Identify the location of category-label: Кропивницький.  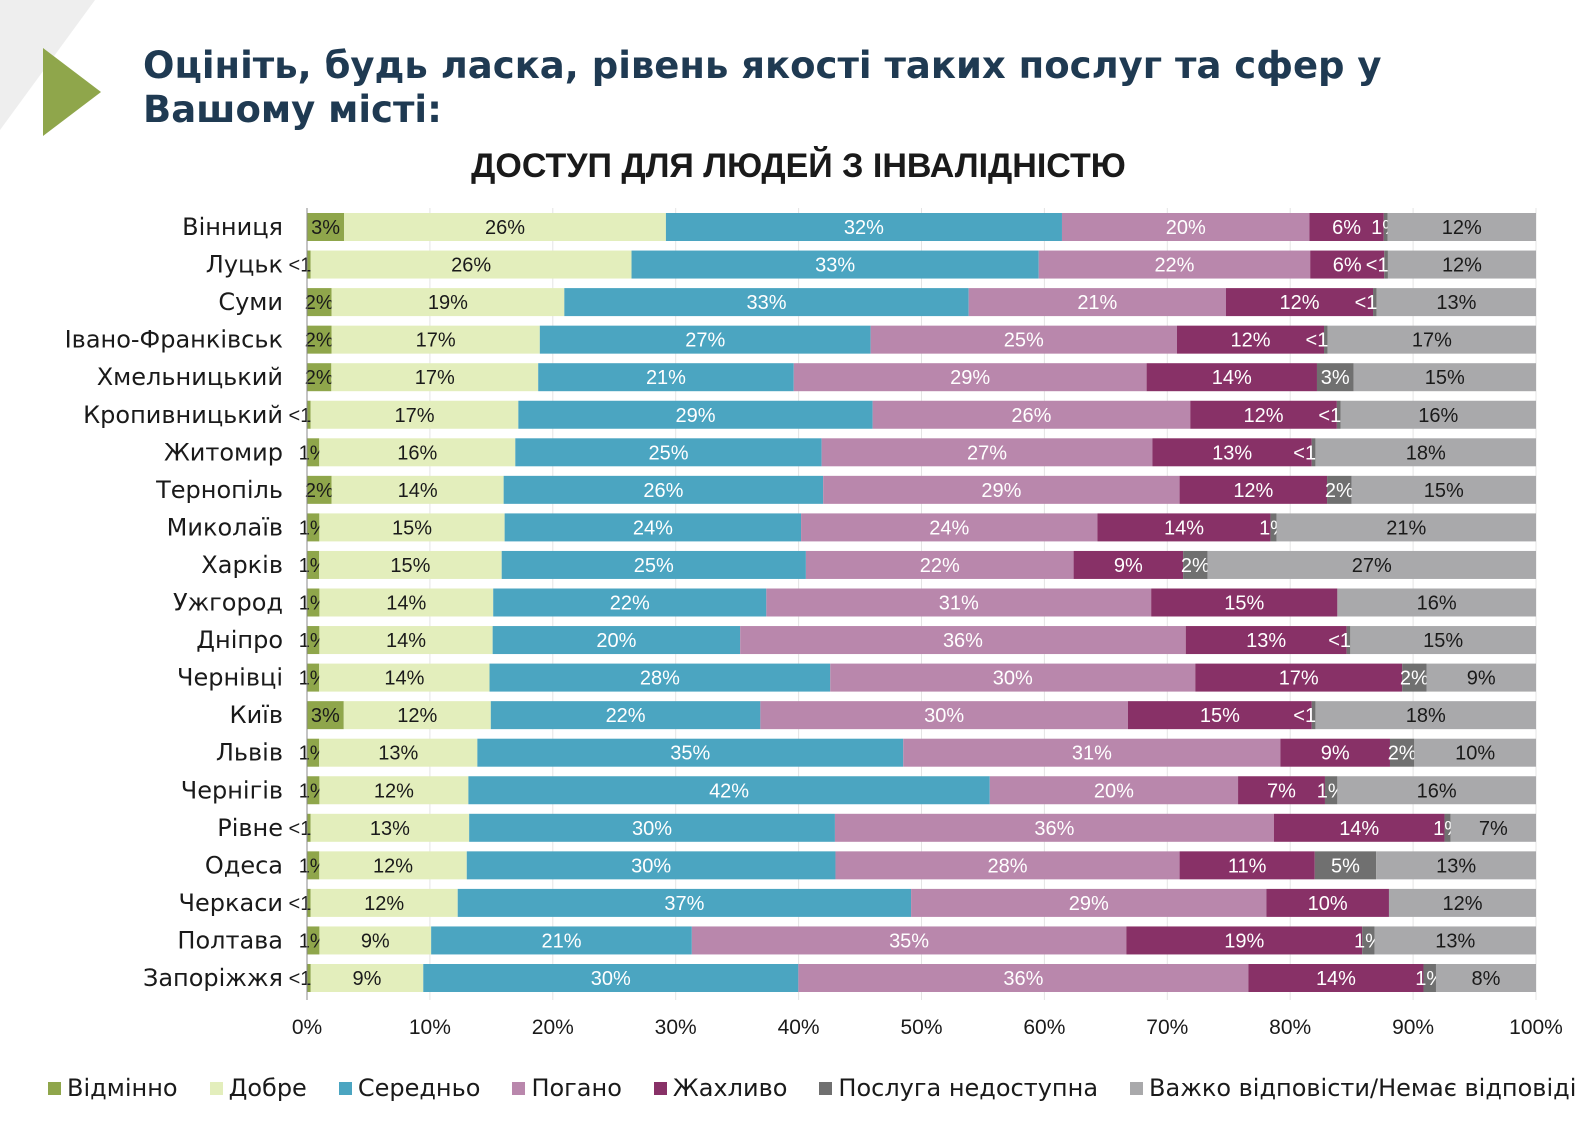
(183, 415).